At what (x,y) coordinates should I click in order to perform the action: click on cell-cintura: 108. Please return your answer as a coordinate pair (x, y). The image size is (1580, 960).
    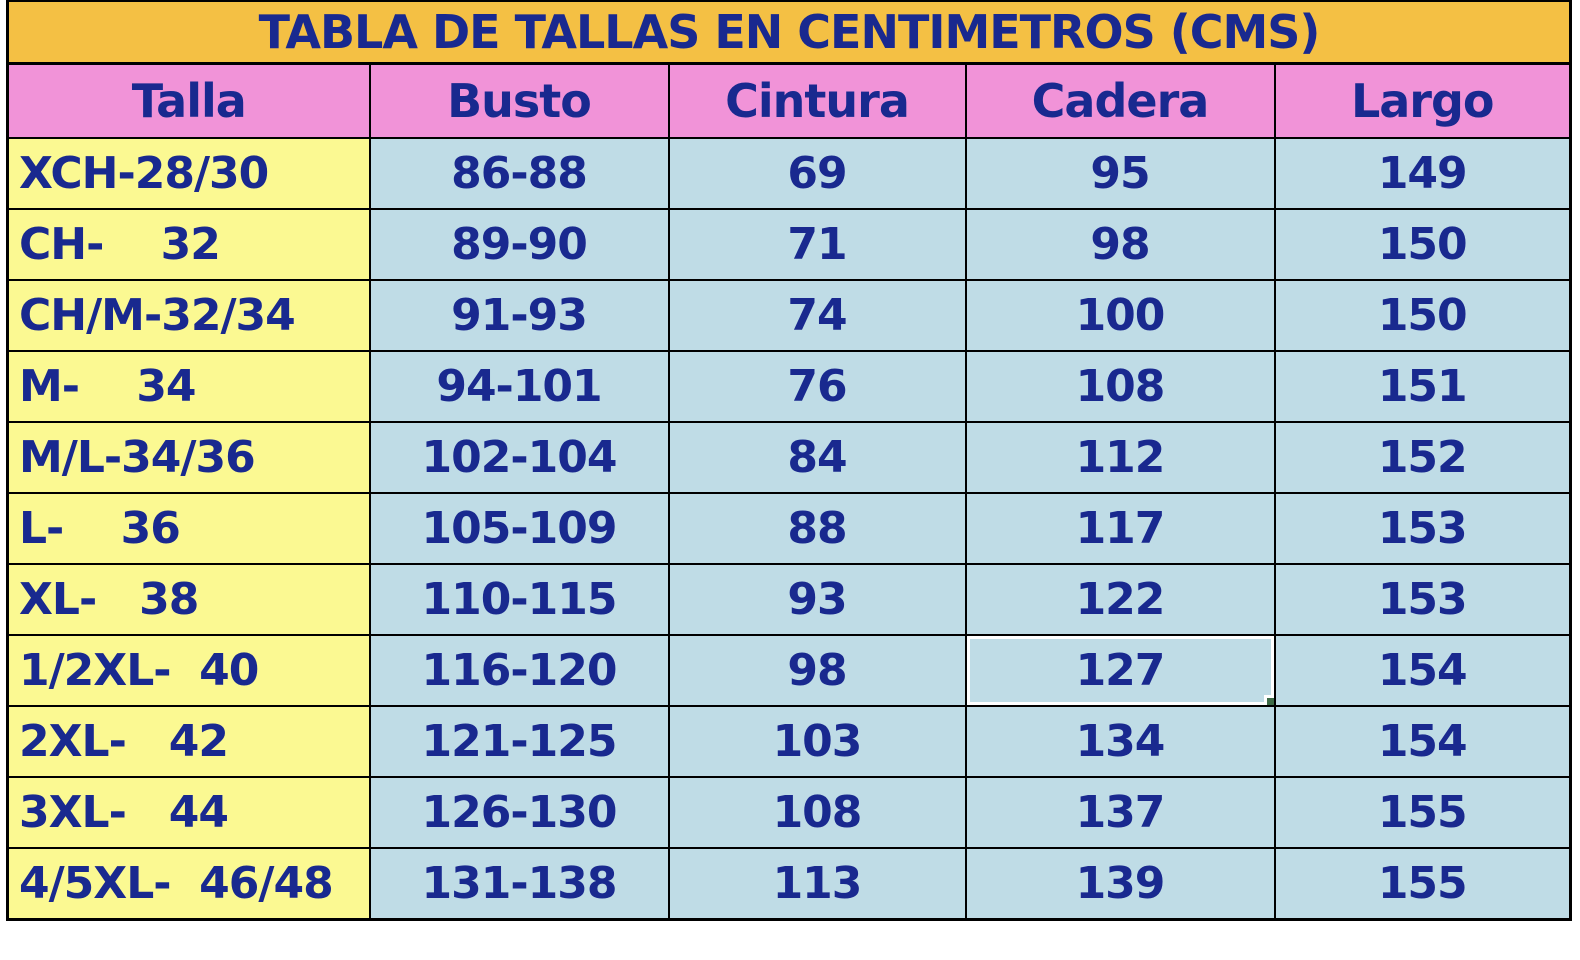
    Looking at the image, I should click on (817, 812).